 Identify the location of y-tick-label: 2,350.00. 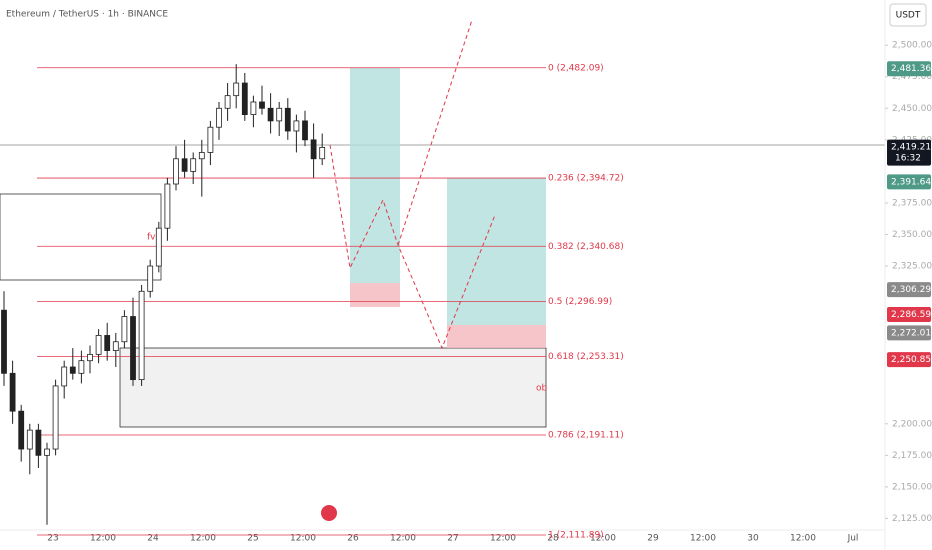
(912, 235).